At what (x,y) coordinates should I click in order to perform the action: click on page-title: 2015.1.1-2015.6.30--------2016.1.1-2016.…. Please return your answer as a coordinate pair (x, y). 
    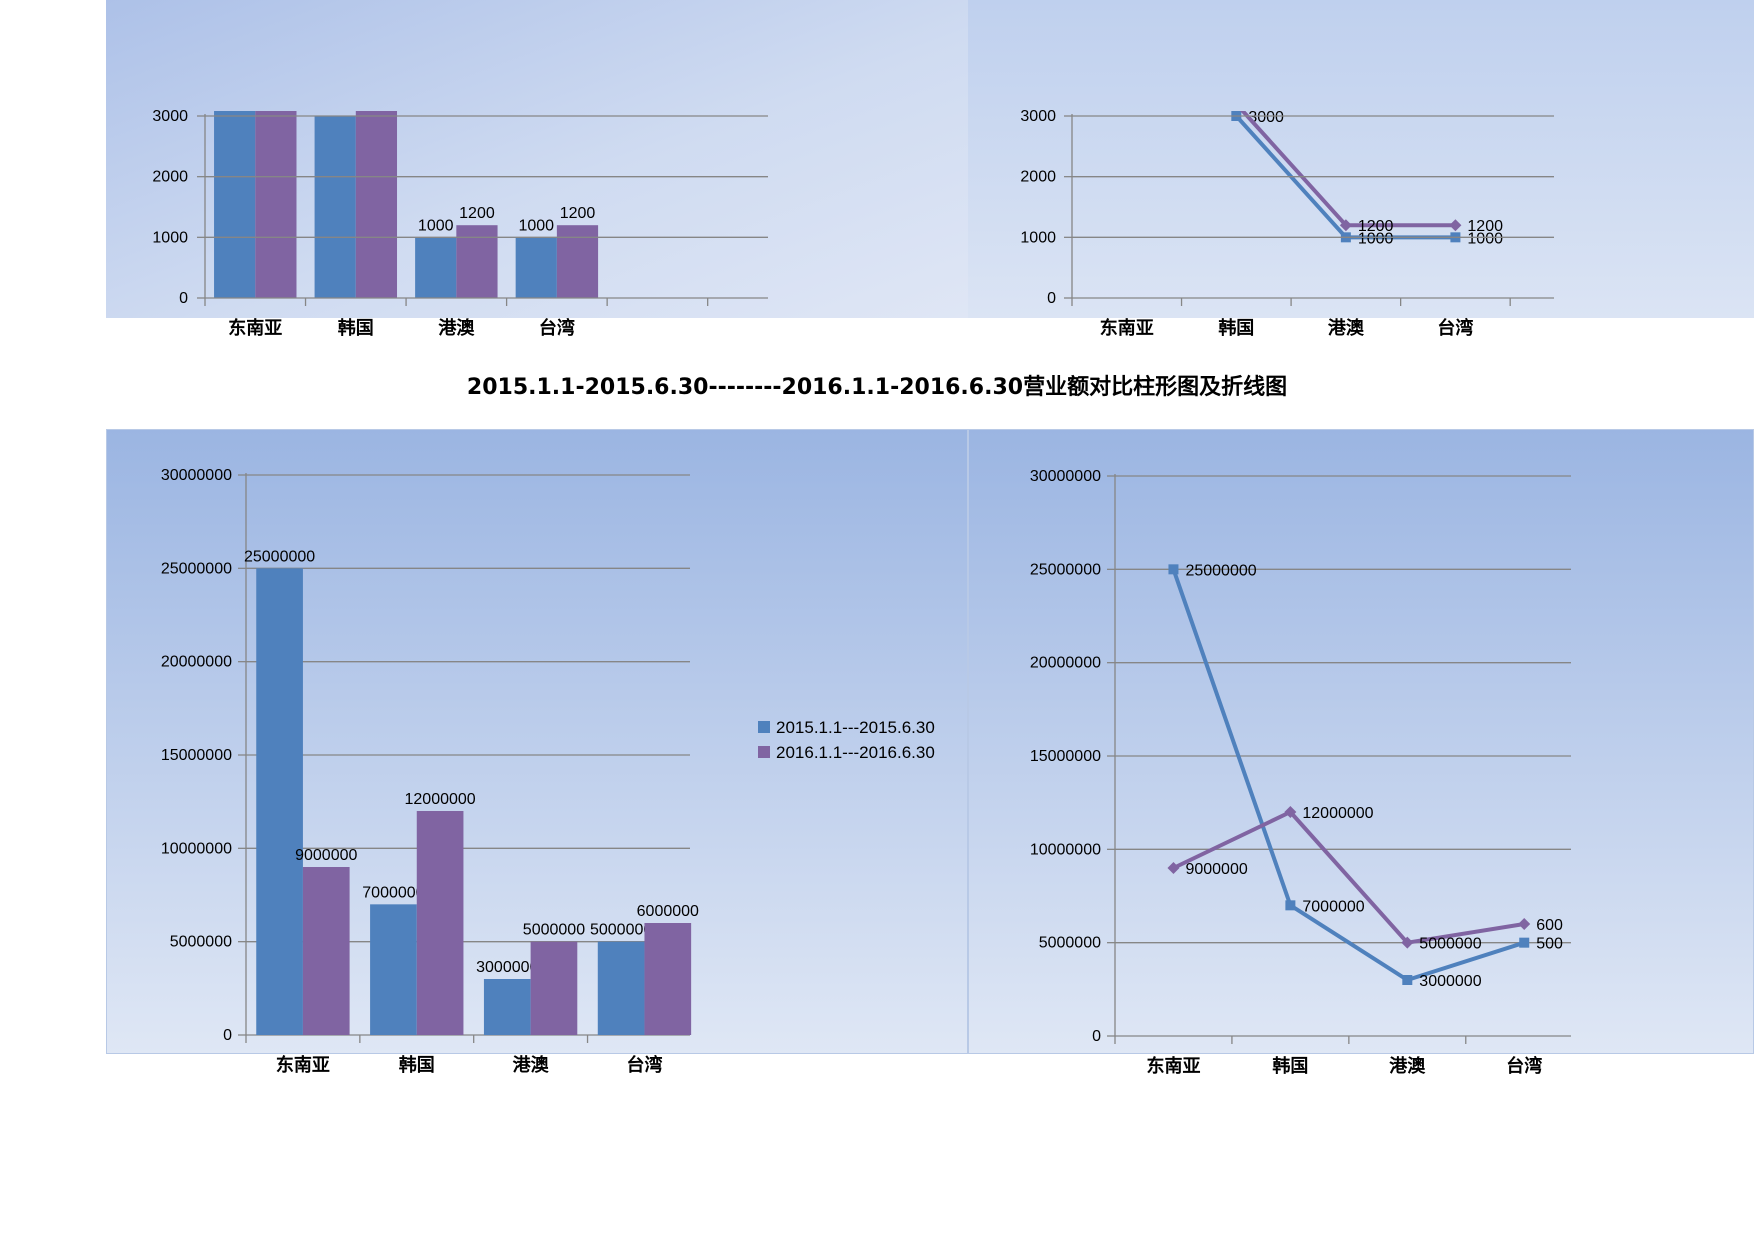
    Looking at the image, I should click on (877, 387).